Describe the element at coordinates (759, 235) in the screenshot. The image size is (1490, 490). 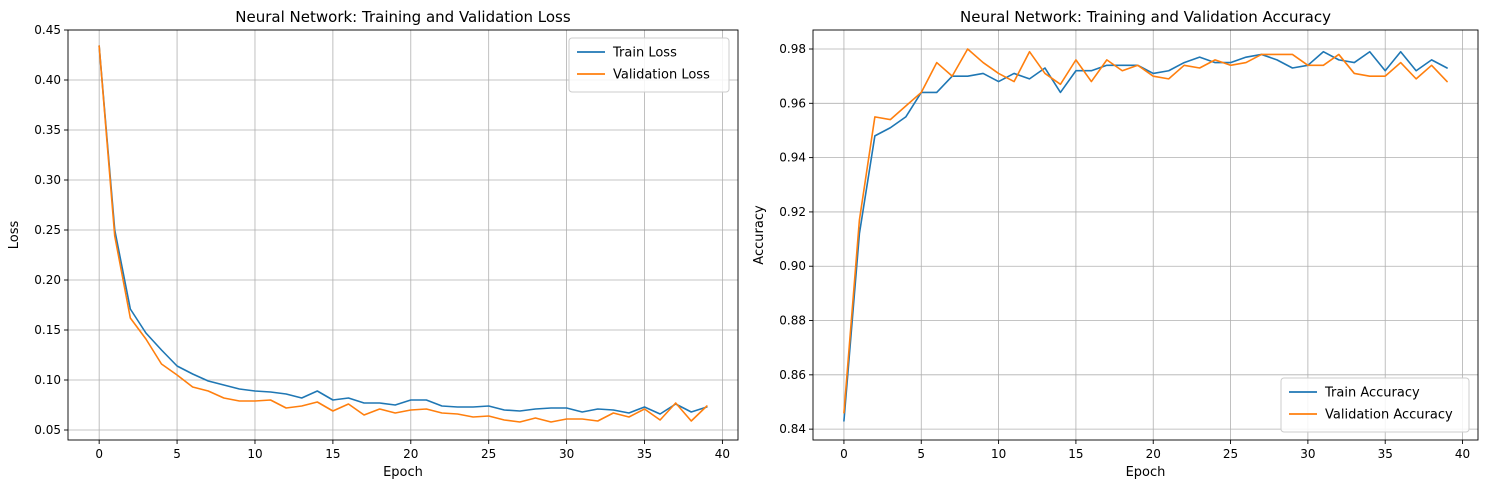
I see `accuracy-y-axis-label: Accuracy` at that location.